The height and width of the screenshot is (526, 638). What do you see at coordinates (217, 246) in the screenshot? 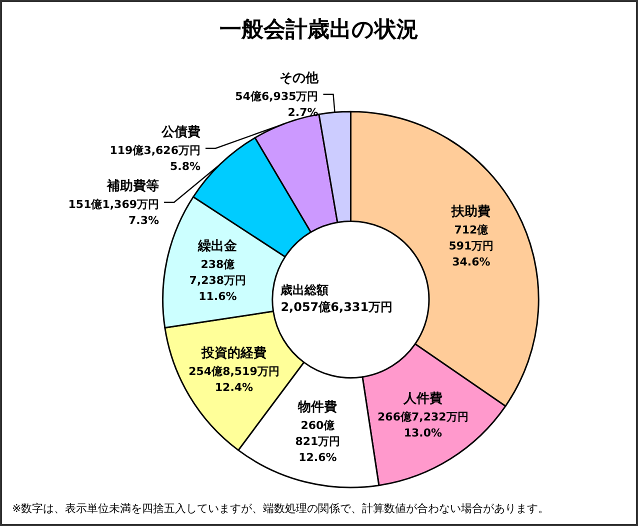
I see `slice-label: 繰出金` at bounding box center [217, 246].